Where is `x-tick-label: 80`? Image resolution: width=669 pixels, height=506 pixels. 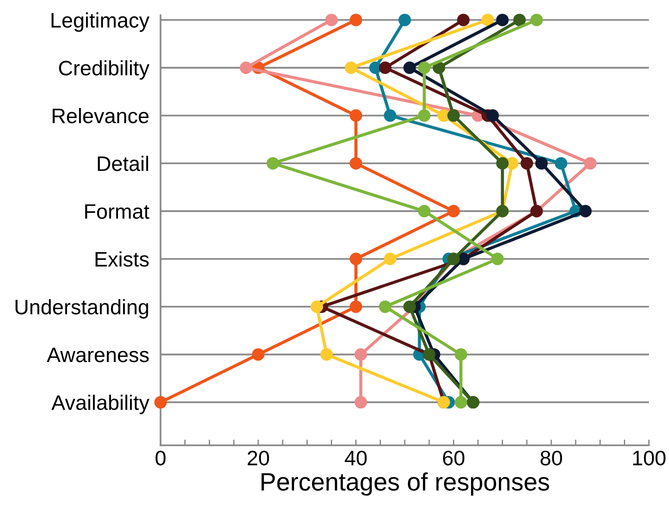
x-tick-label: 80 is located at coordinates (551, 458).